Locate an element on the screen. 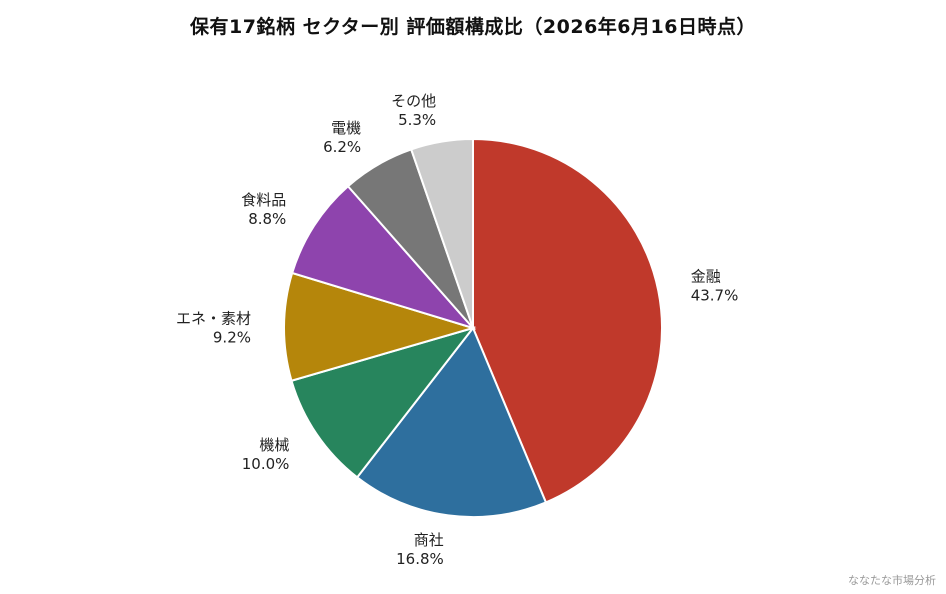  watermark: ななたな市場分析 is located at coordinates (892, 580).